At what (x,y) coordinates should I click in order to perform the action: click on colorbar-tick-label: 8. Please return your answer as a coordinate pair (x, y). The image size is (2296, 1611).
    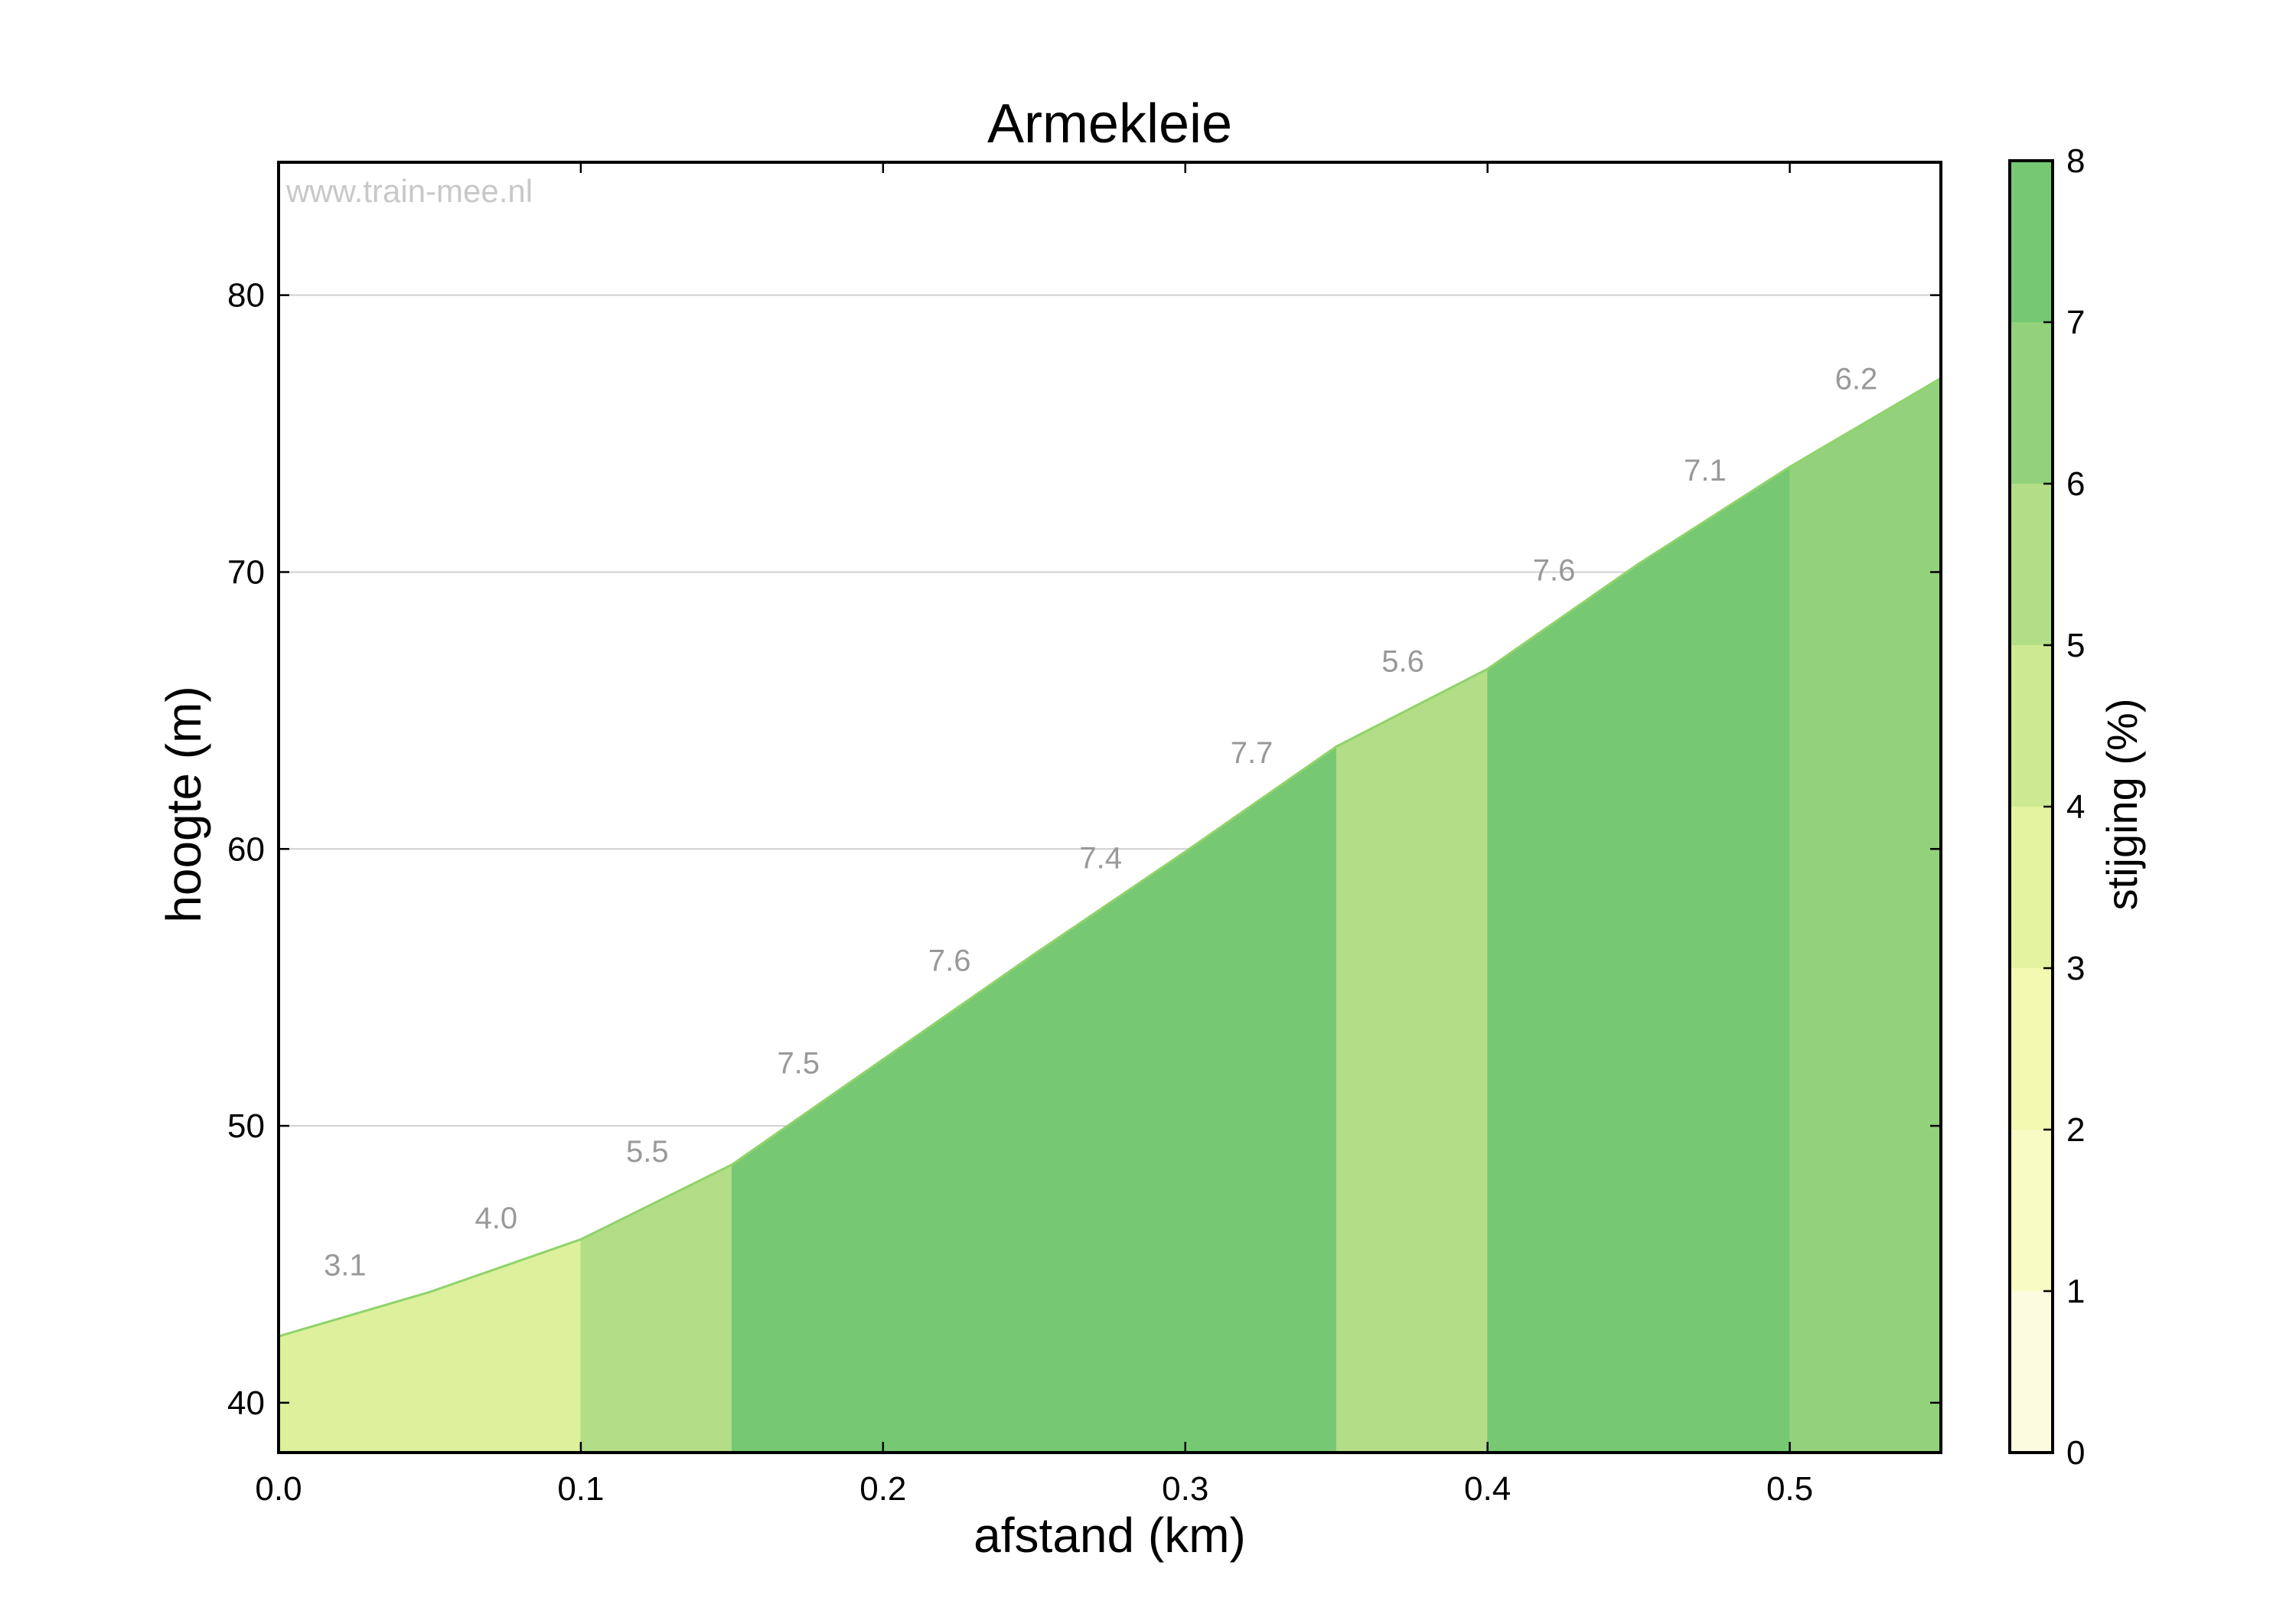
    Looking at the image, I should click on (2075, 161).